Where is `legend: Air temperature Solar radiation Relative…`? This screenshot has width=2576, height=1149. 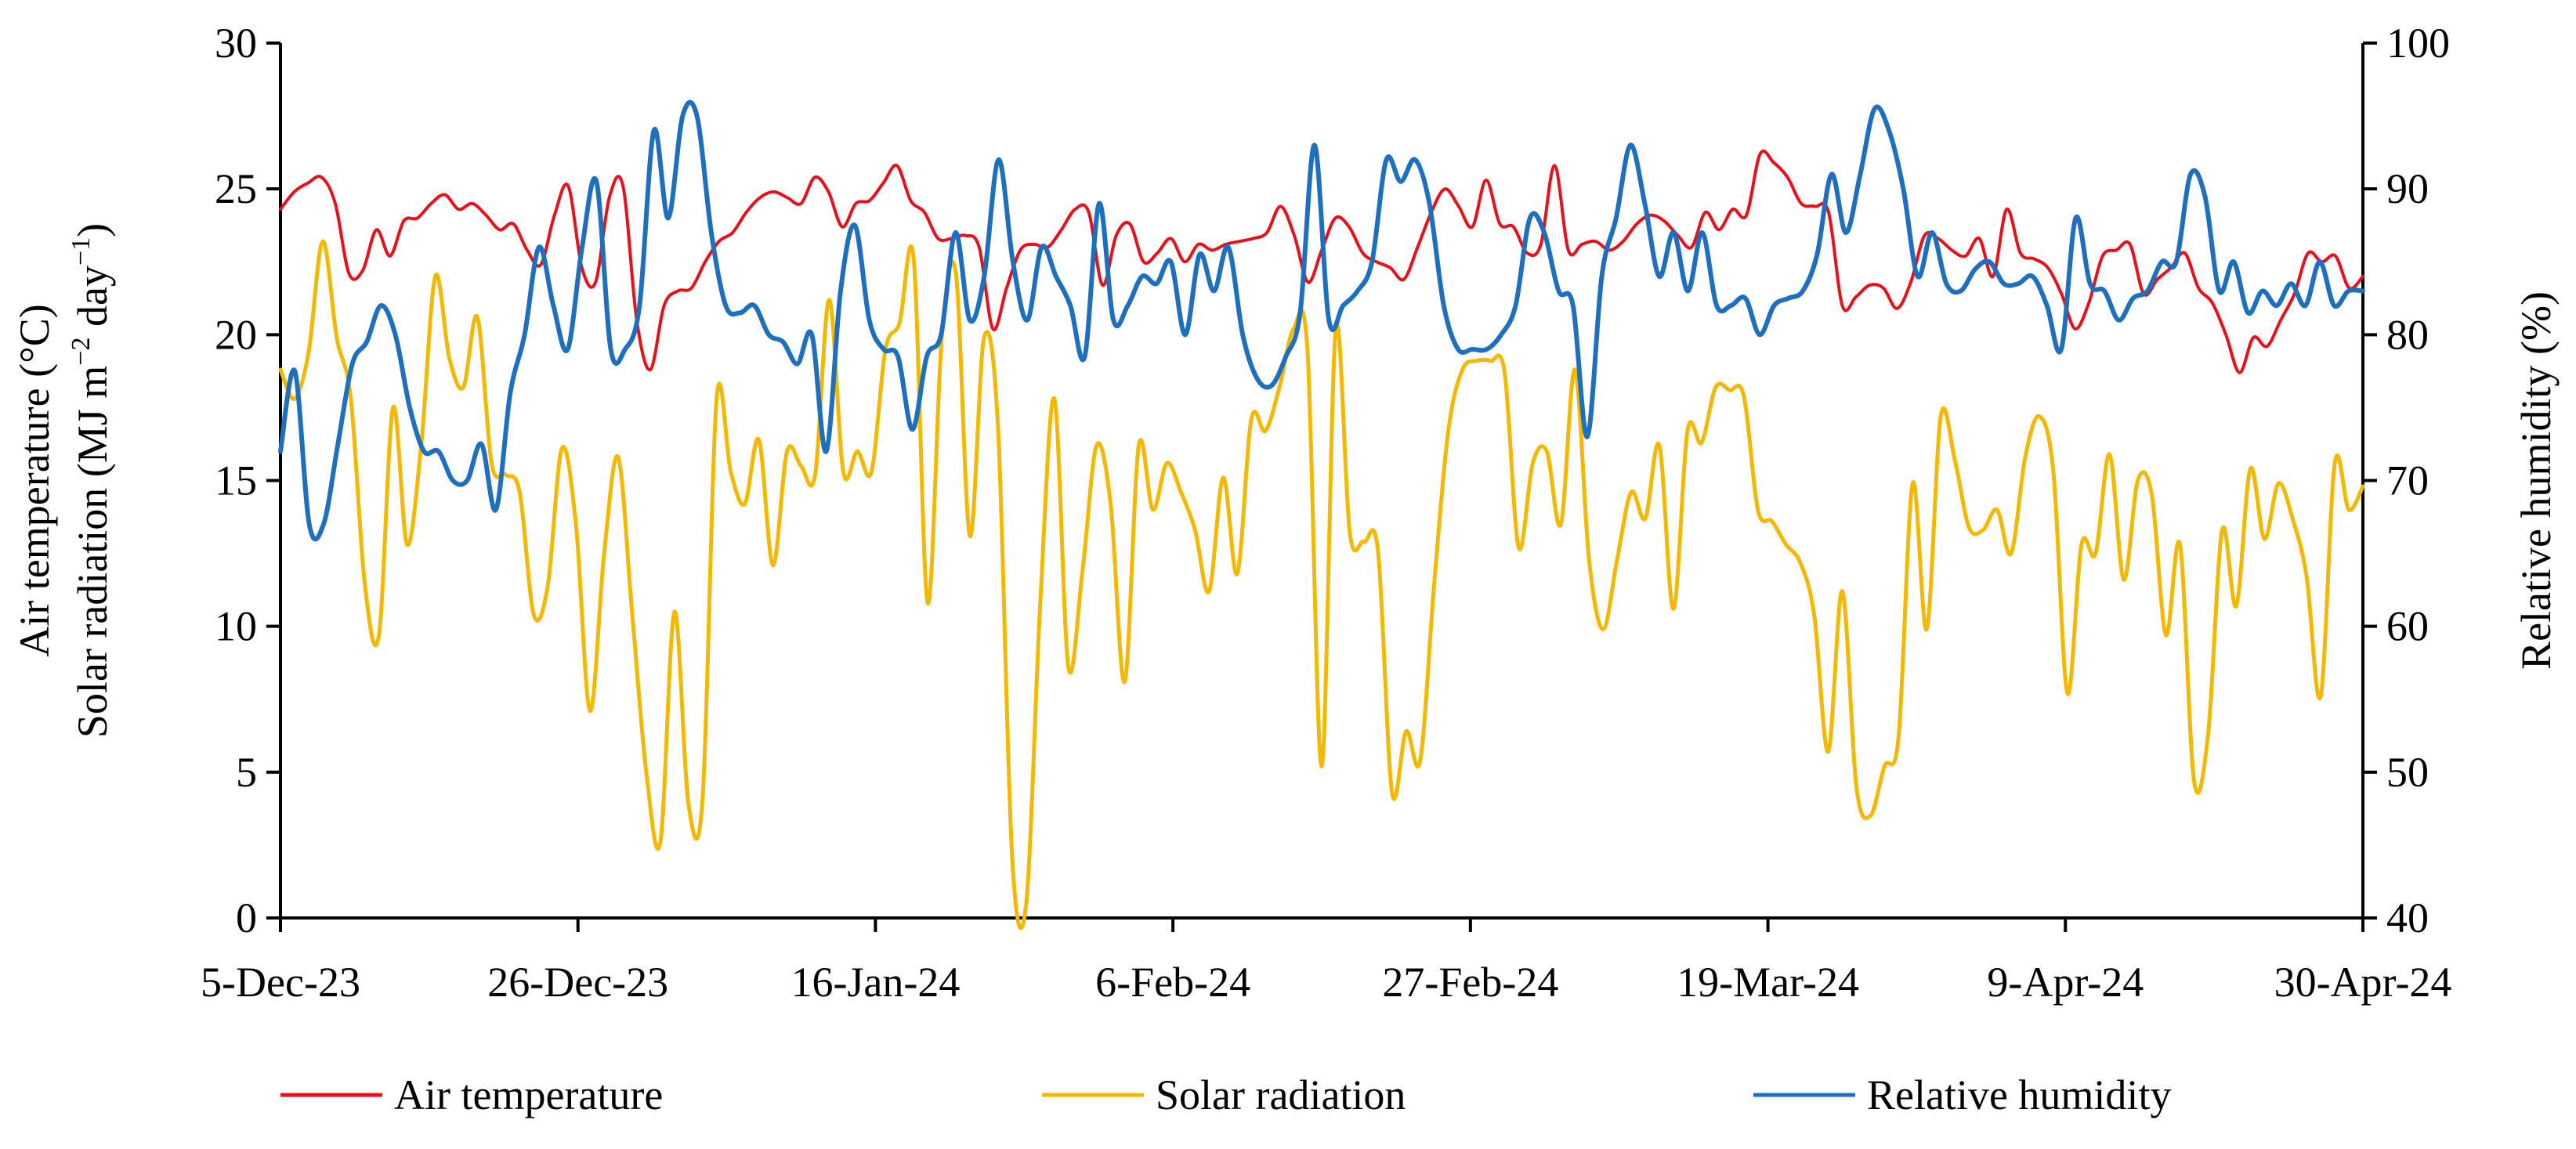 legend: Air temperature Solar radiation Relative… is located at coordinates (1225, 1094).